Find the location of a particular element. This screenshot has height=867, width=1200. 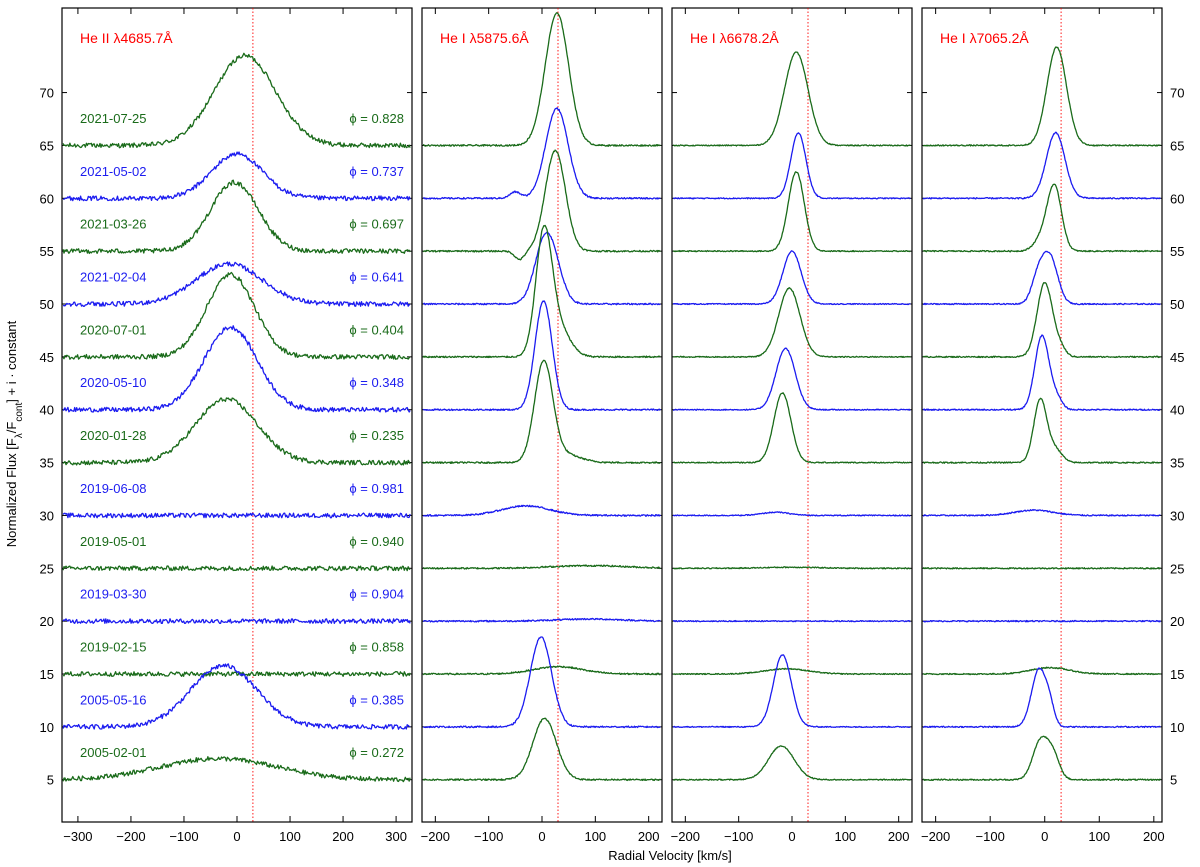

y-tick-label: 70 is located at coordinates (47, 93).